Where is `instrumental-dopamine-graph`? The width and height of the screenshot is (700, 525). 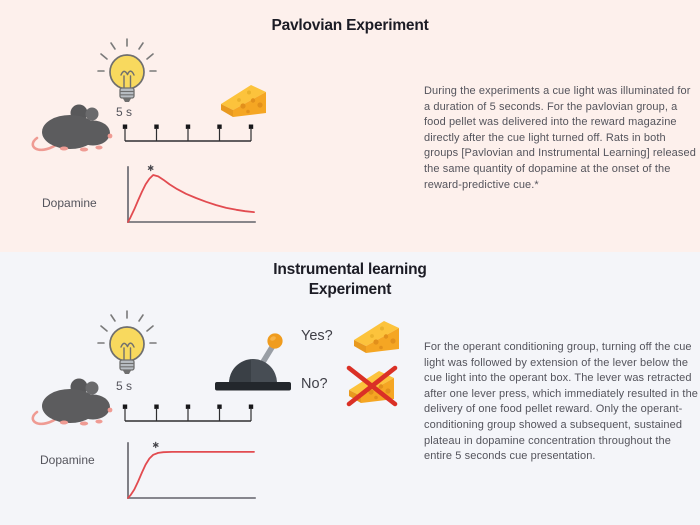
instrumental-dopamine-graph is located at coordinates (191, 470).